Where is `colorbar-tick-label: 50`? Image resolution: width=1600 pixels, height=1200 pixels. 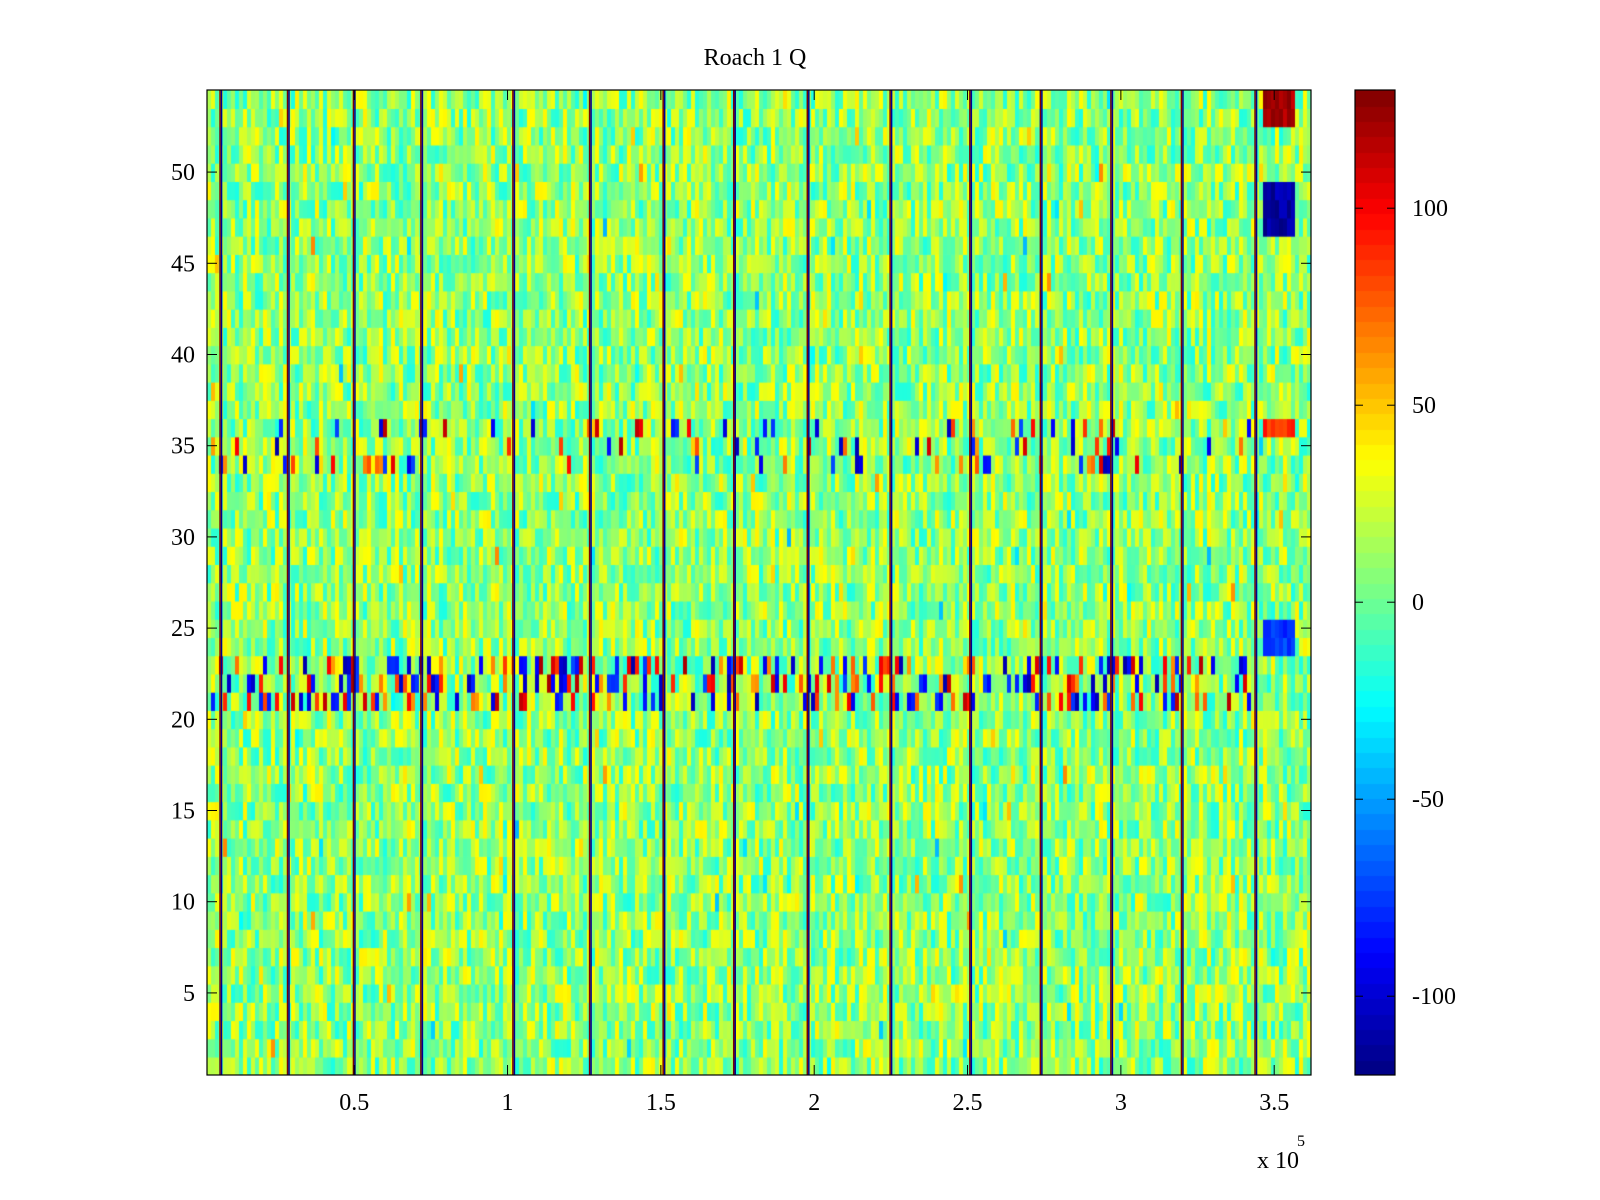
colorbar-tick-label: 50 is located at coordinates (1424, 406).